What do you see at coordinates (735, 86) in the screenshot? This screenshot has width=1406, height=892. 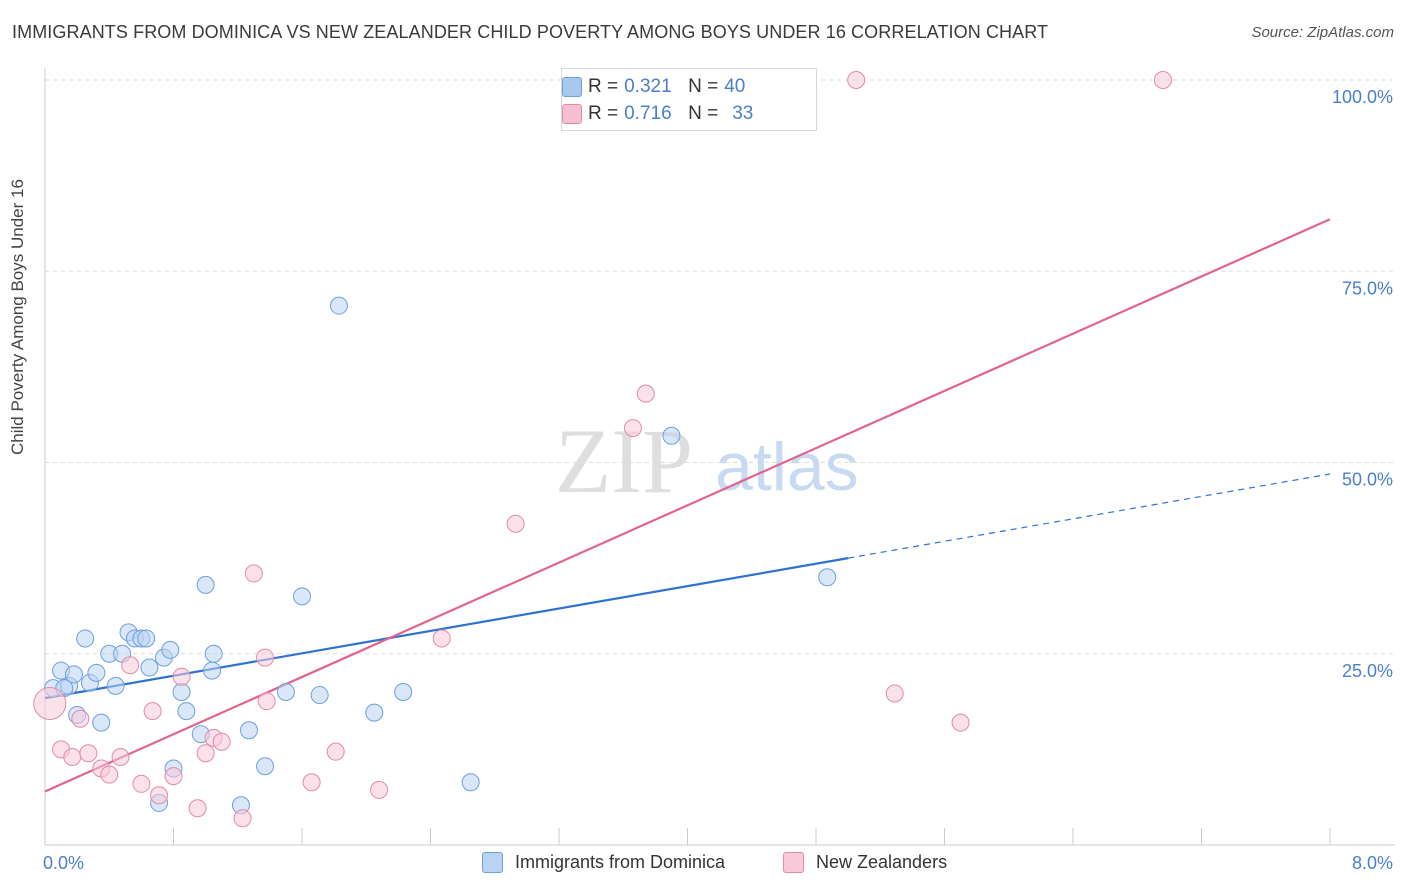 I see `legend-n-value: 40` at bounding box center [735, 86].